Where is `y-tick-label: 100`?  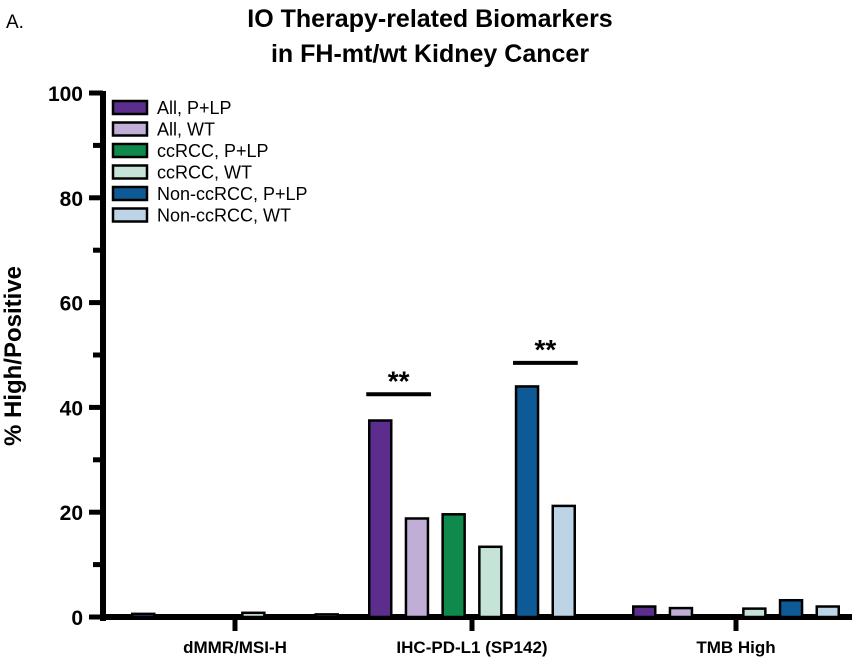 y-tick-label: 100 is located at coordinates (65, 94).